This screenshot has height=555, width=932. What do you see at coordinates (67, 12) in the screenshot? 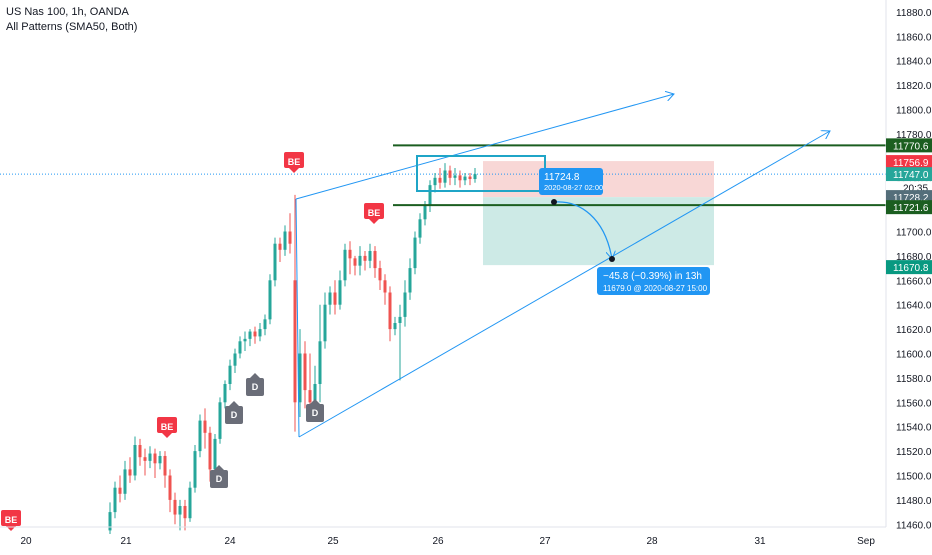
I see `symbol-title: US Nas 100, 1h, OANDA` at bounding box center [67, 12].